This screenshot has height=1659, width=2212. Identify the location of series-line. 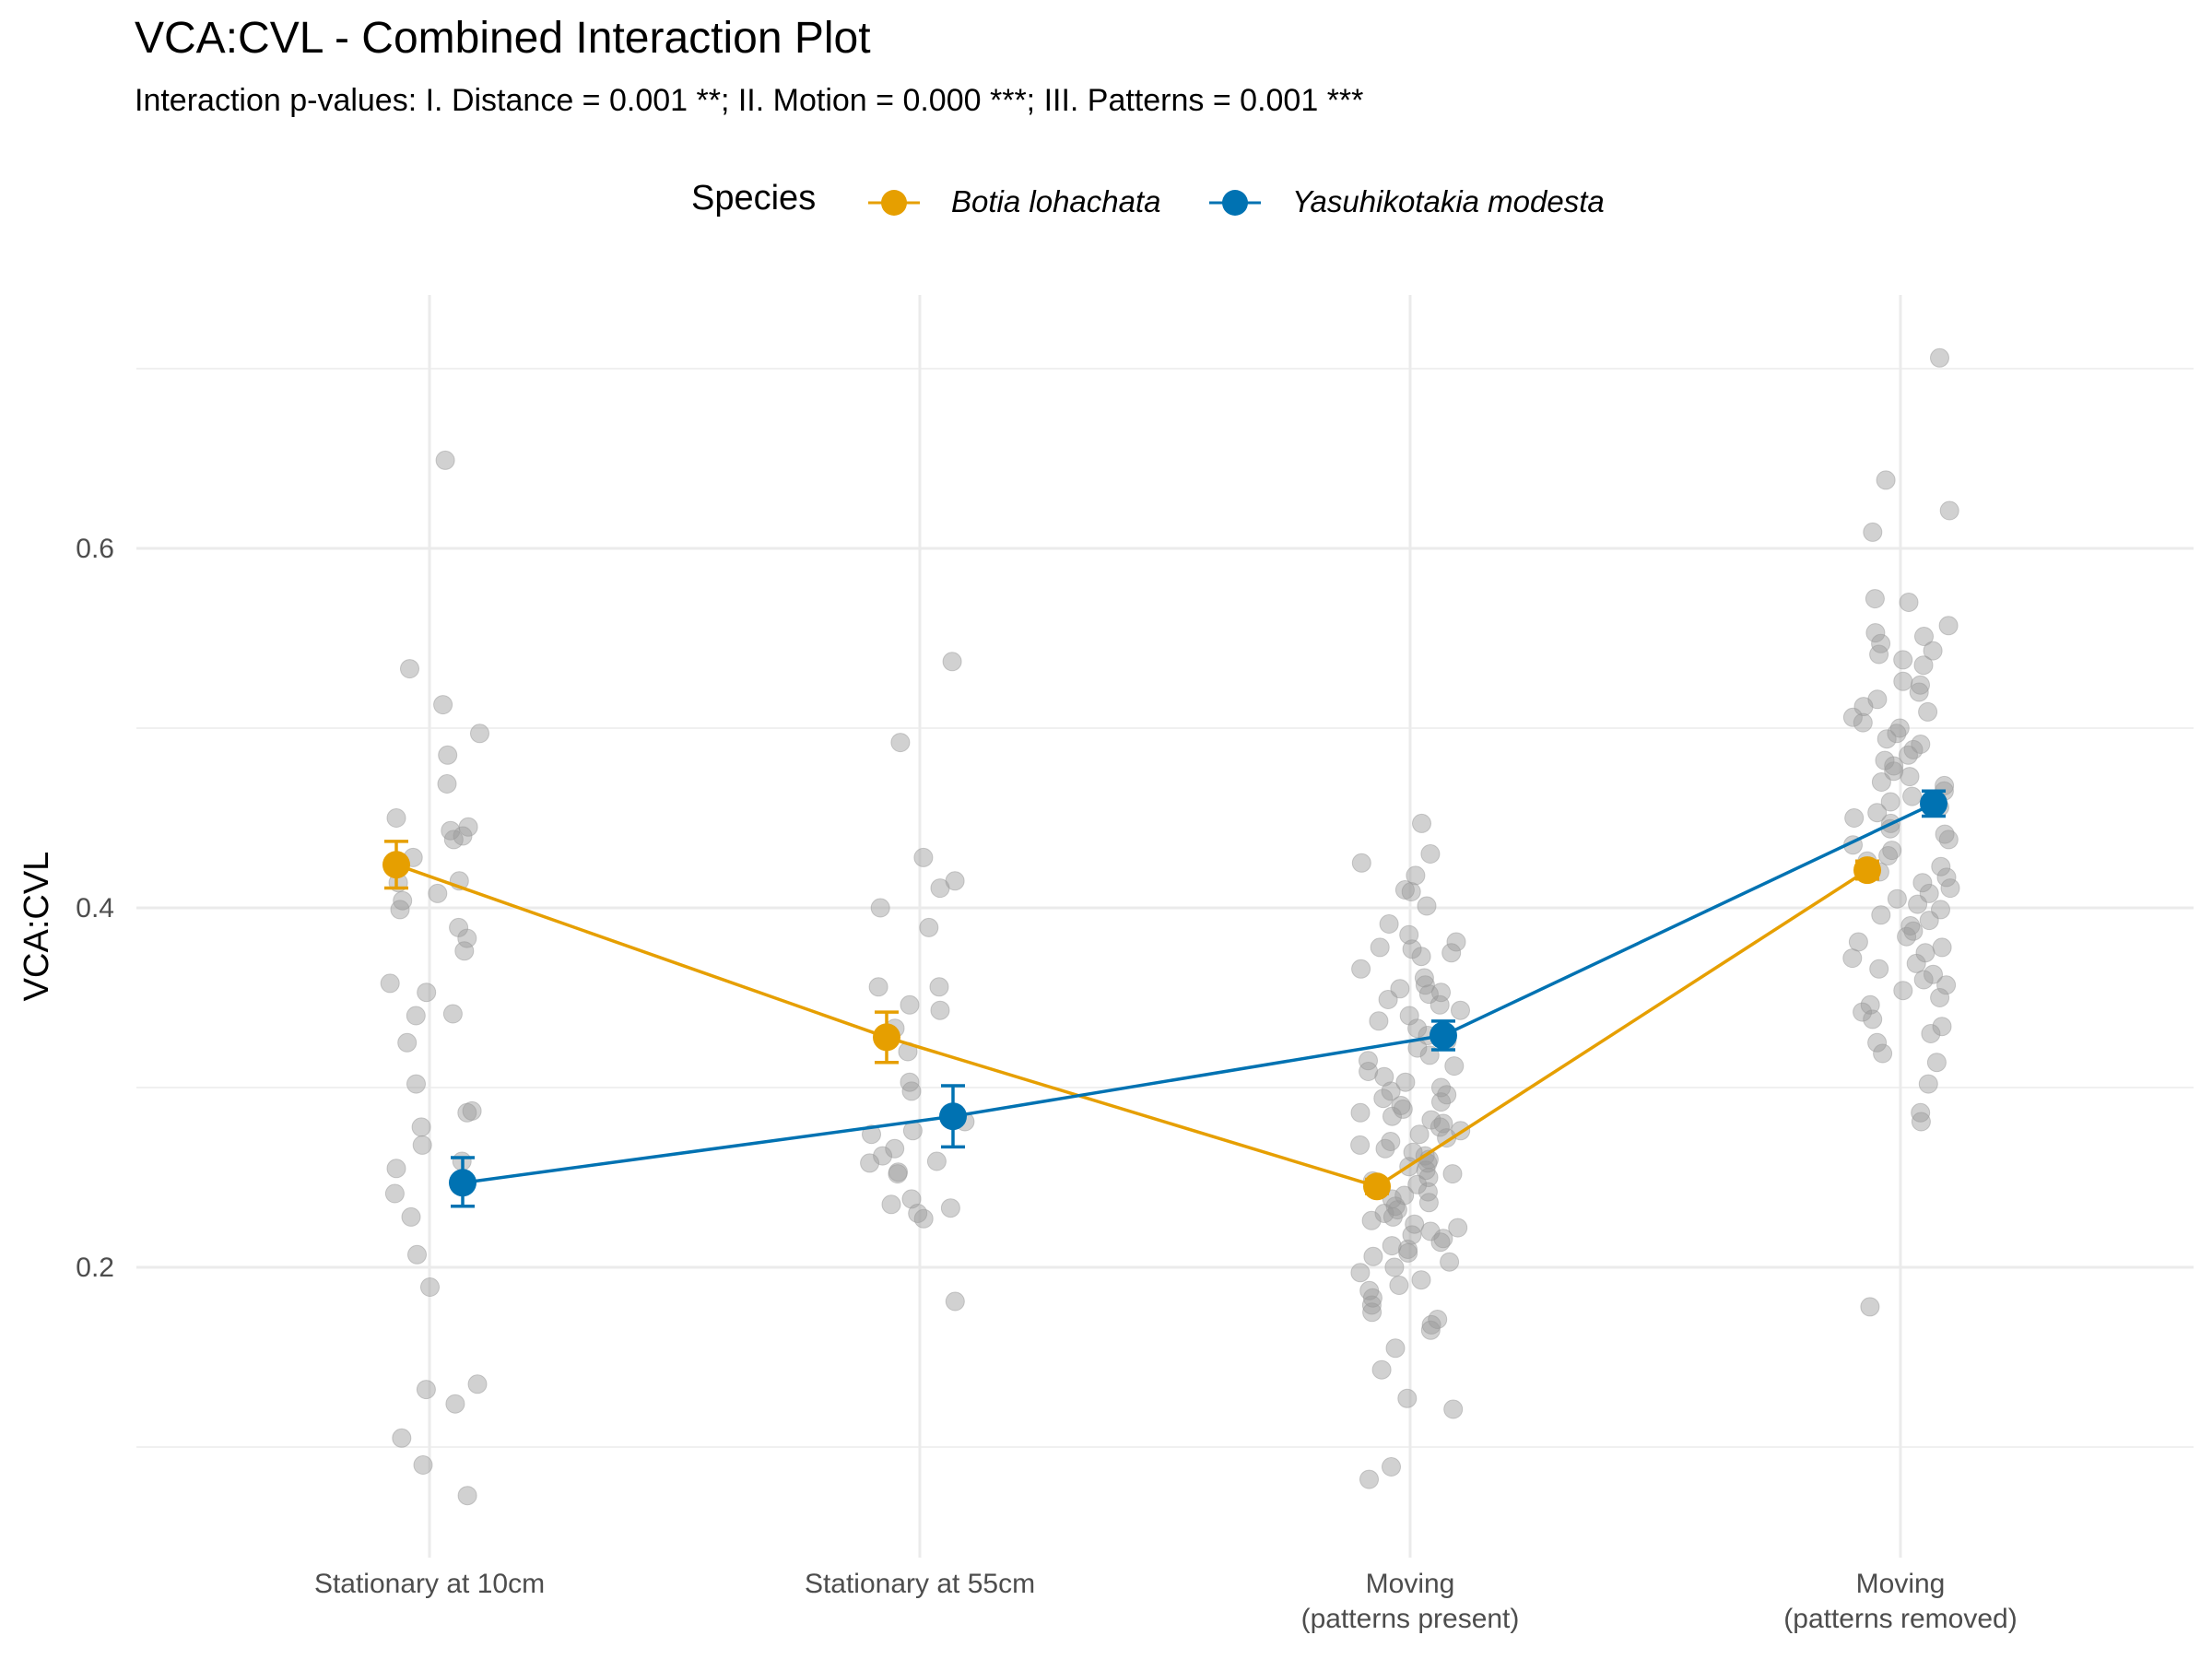
(1131, 1026).